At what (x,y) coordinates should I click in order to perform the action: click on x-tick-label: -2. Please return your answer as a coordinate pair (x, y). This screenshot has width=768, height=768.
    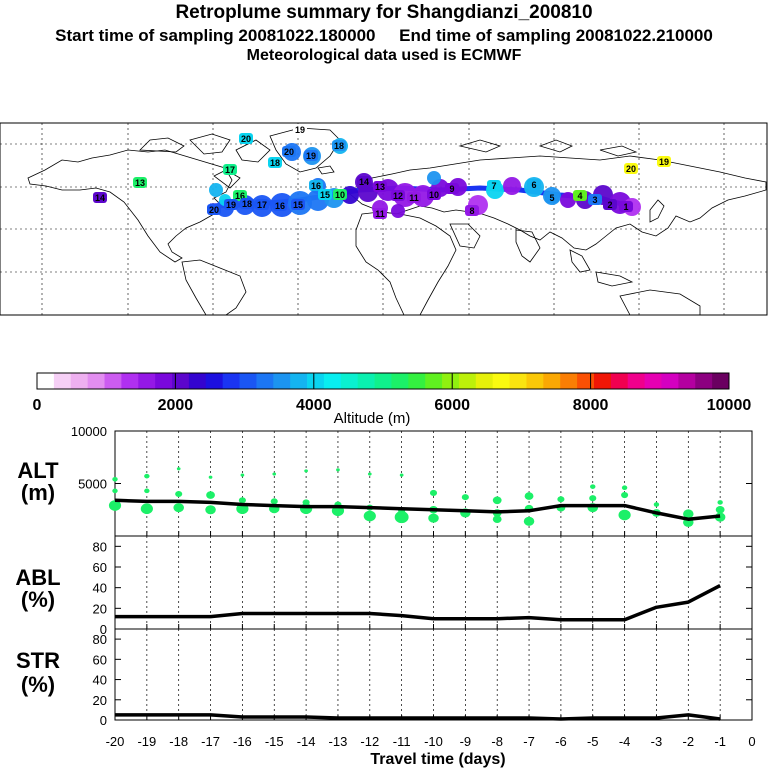
    Looking at the image, I should click on (689, 741).